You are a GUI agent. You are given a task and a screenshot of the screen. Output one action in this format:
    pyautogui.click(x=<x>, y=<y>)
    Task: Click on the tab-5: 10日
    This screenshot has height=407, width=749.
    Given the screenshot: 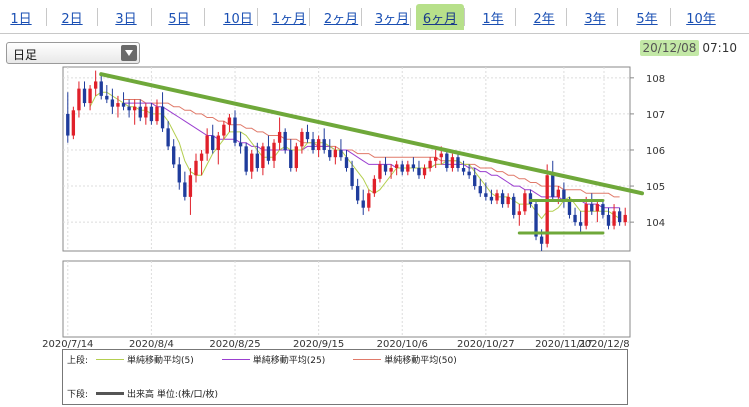 What is the action you would take?
    pyautogui.click(x=238, y=19)
    